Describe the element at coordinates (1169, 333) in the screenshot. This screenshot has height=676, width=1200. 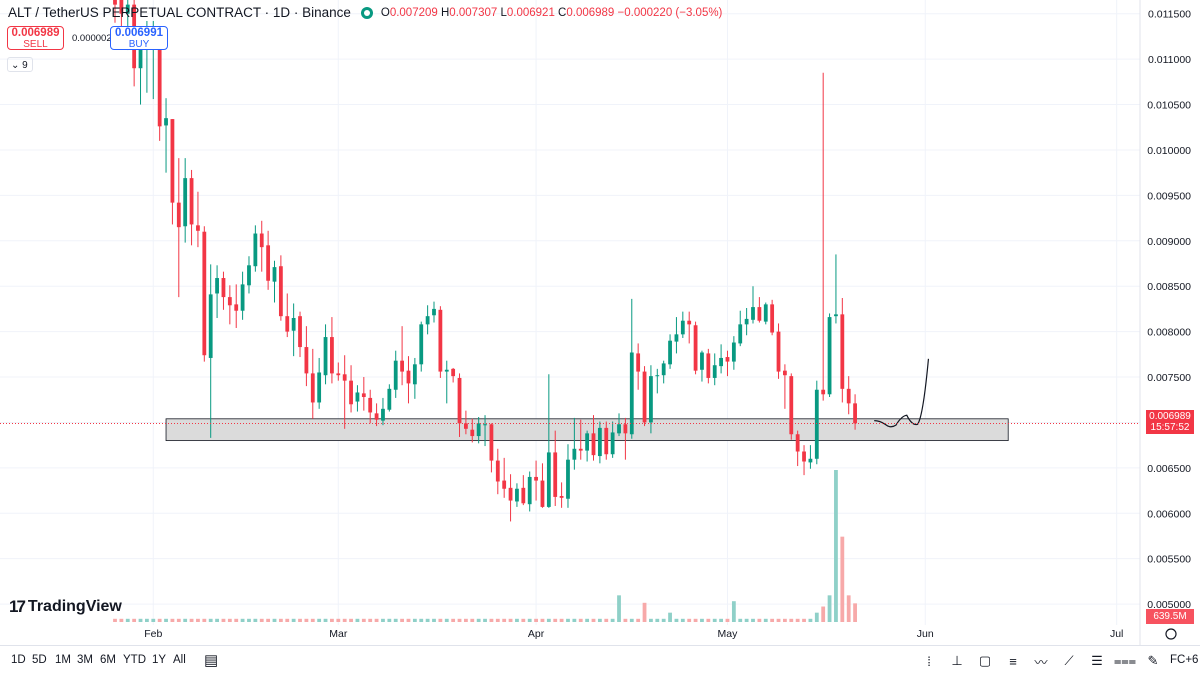
I see `price-tick-label: 0.008000` at that location.